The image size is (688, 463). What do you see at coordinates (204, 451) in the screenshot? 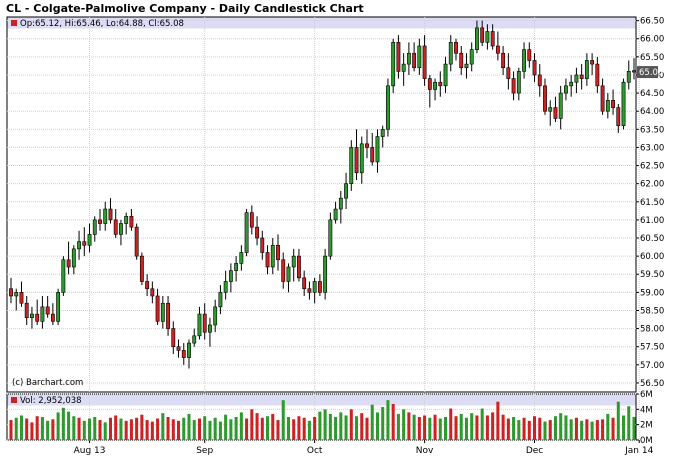
I see `x-tick-label: Sep` at bounding box center [204, 451].